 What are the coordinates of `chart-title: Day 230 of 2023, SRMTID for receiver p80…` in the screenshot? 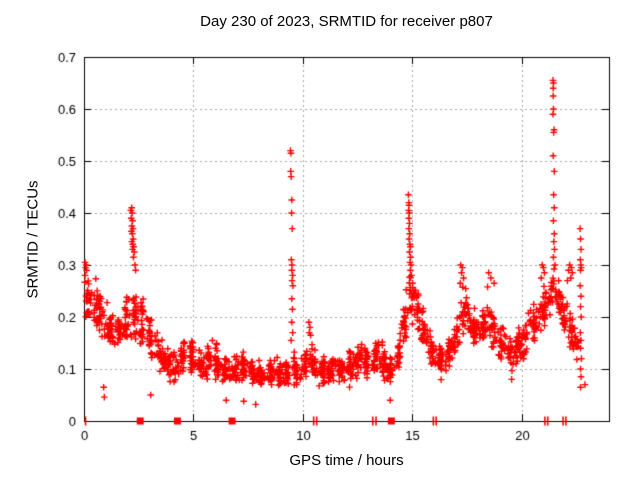 It's located at (346, 21).